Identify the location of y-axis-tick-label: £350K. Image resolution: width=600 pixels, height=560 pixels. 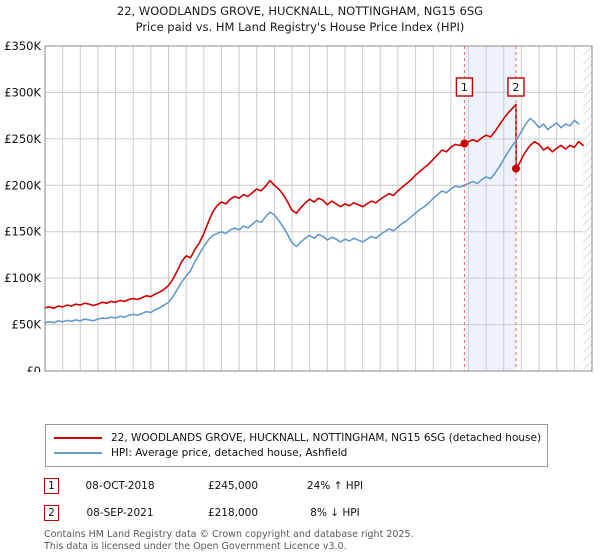
(22, 46).